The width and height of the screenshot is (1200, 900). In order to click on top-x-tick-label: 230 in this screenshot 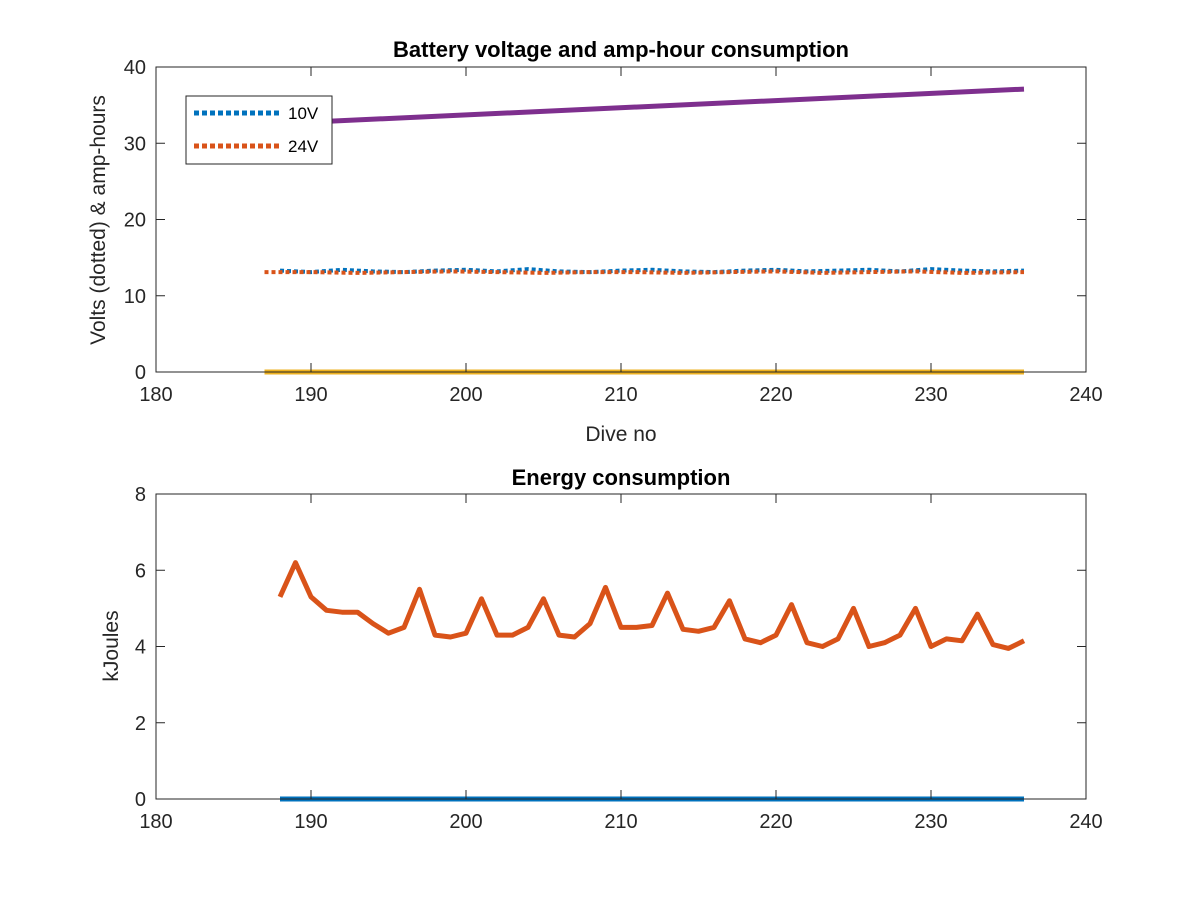, I will do `click(930, 395)`.